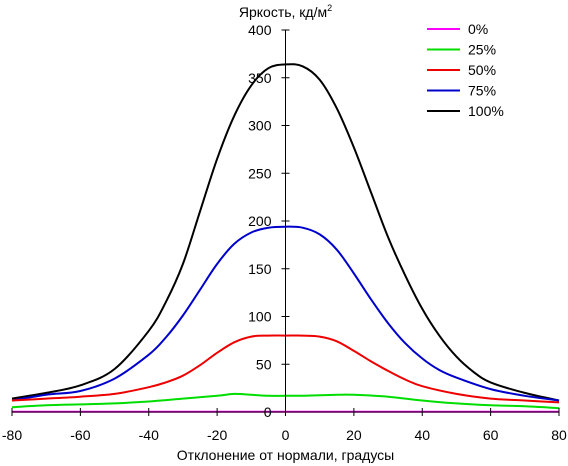 The width and height of the screenshot is (568, 466). Describe the element at coordinates (422, 435) in the screenshot. I see `x-tick-label: 40` at that location.